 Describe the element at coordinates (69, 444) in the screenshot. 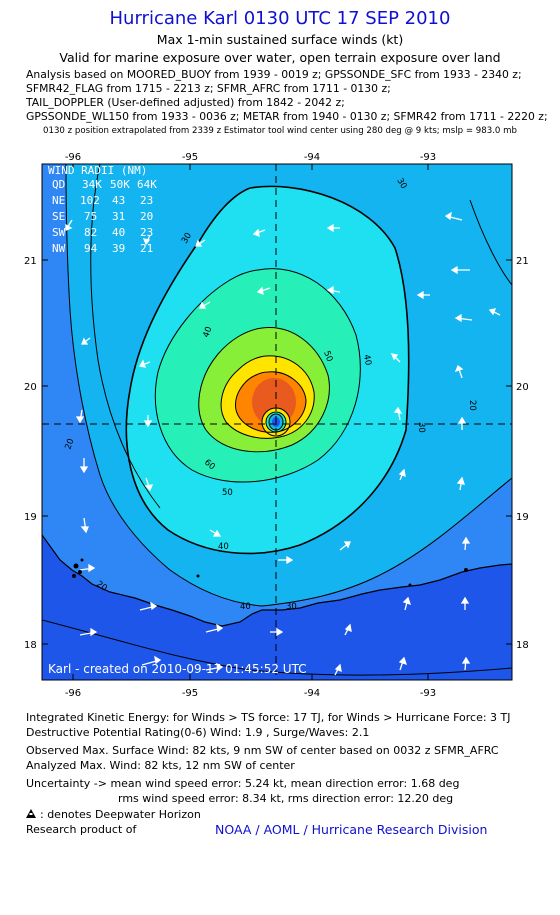

I see `contour-label: 20` at that location.